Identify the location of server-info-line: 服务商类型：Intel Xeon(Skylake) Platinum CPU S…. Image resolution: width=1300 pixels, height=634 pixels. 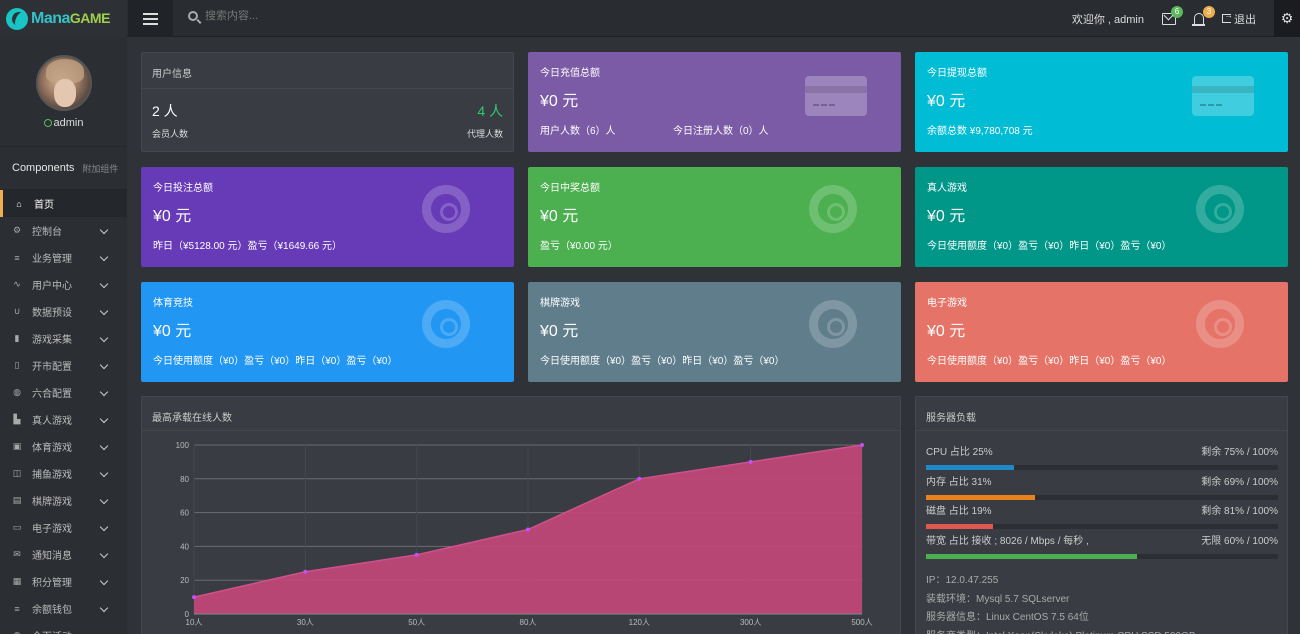
(1061, 630).